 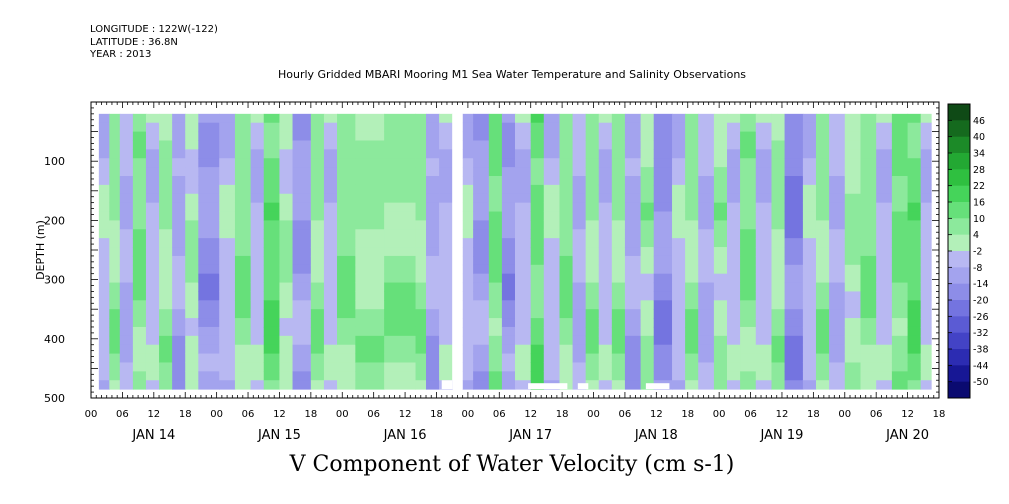 What do you see at coordinates (981, 350) in the screenshot?
I see `colorbar-label: -38` at bounding box center [981, 350].